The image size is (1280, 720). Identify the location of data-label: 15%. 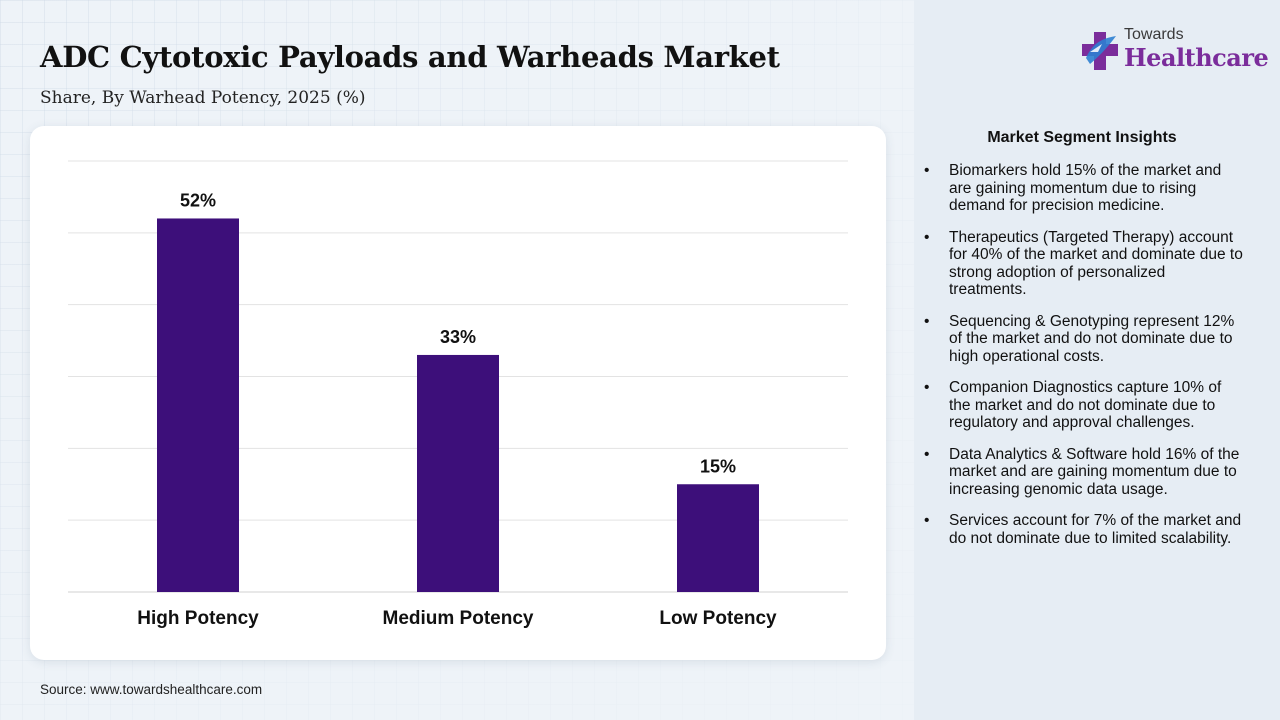
(718, 466).